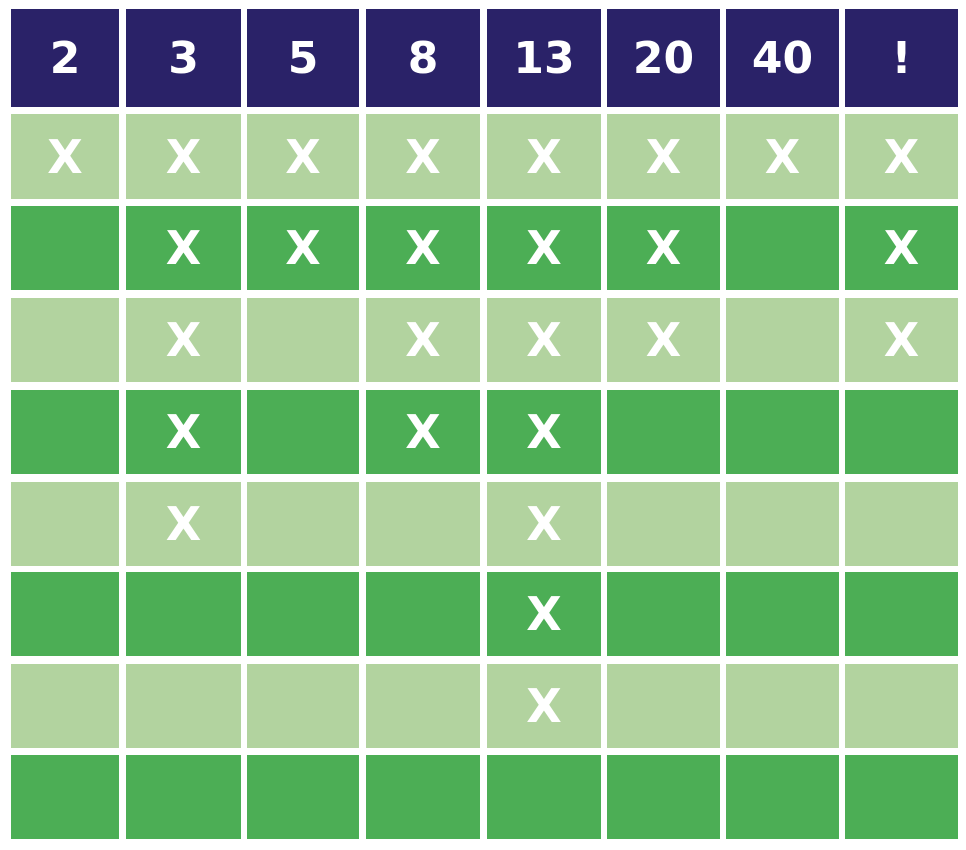  I want to click on column-header-text: 13, so click(544, 58).